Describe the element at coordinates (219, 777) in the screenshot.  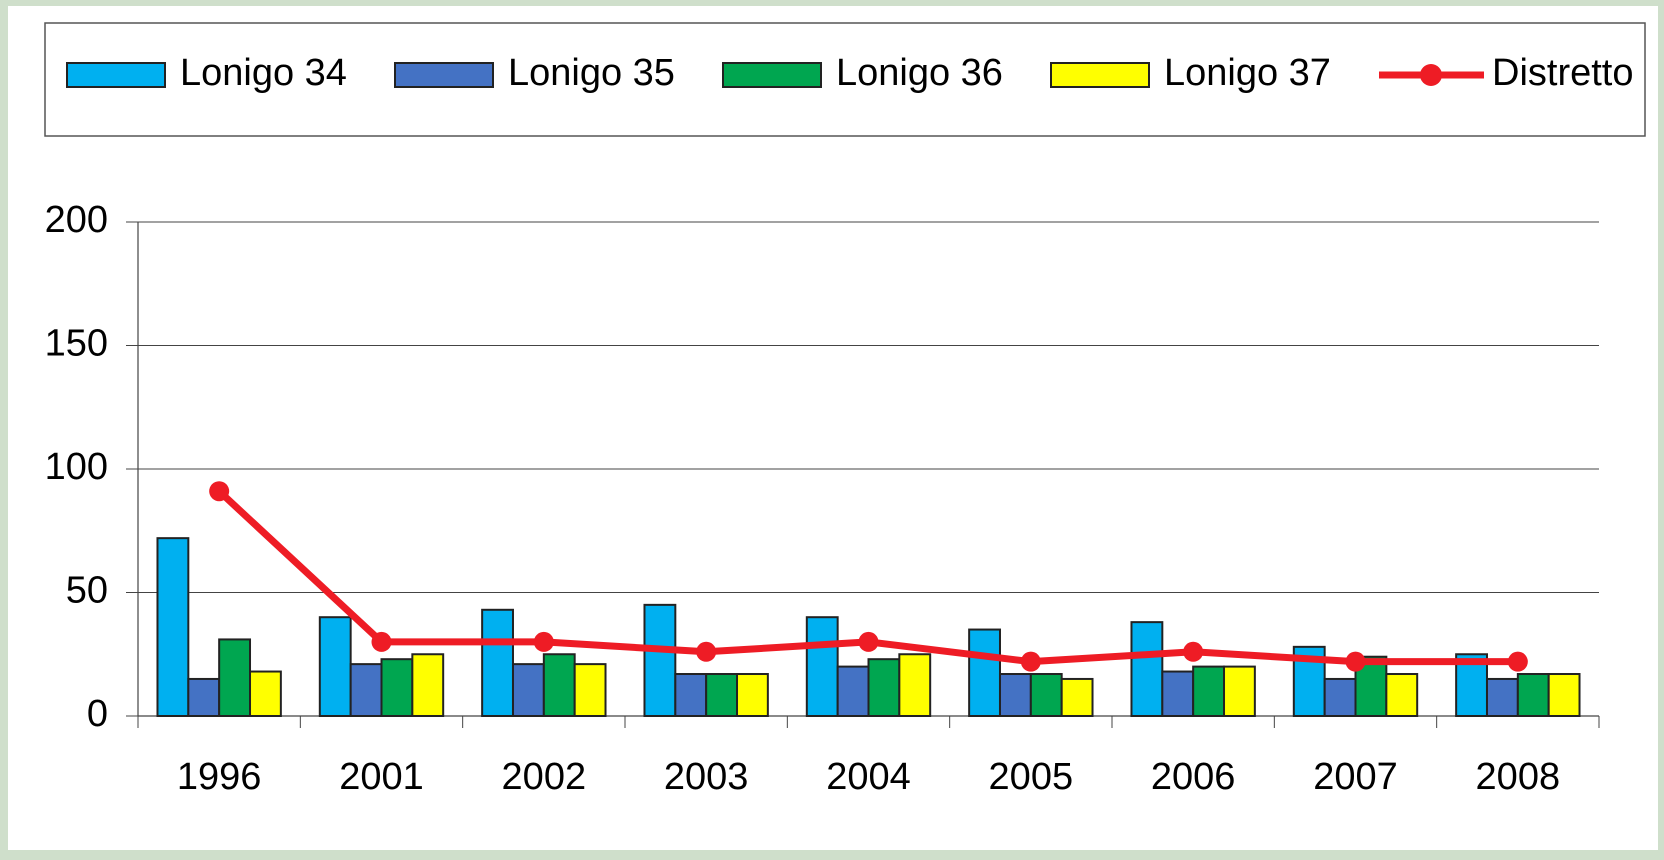
I see `x-tick-label: 1996` at that location.